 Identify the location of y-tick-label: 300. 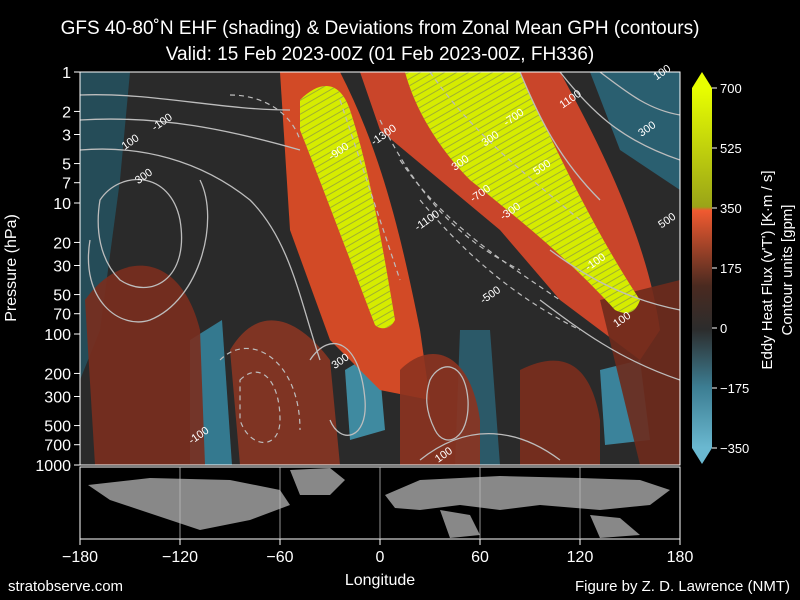
(57, 398).